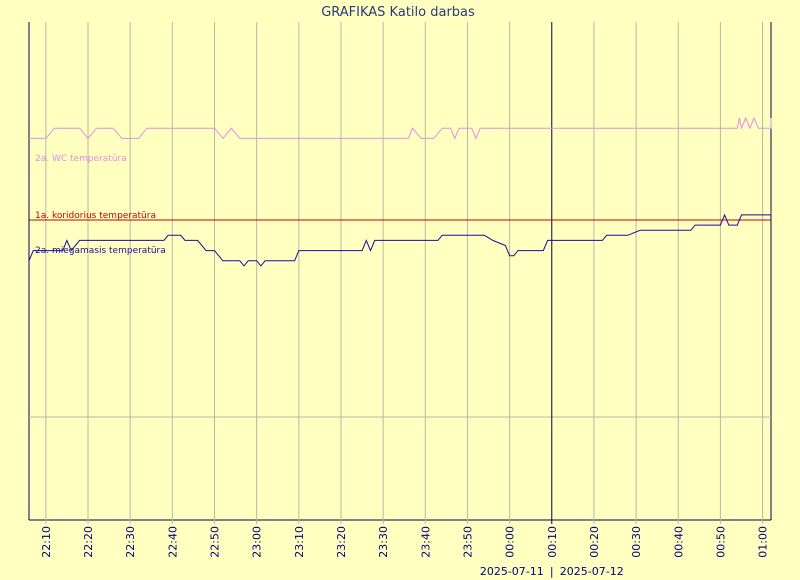 The image size is (800, 580). What do you see at coordinates (592, 571) in the screenshot?
I see `date-label-right: 2025-07-12` at bounding box center [592, 571].